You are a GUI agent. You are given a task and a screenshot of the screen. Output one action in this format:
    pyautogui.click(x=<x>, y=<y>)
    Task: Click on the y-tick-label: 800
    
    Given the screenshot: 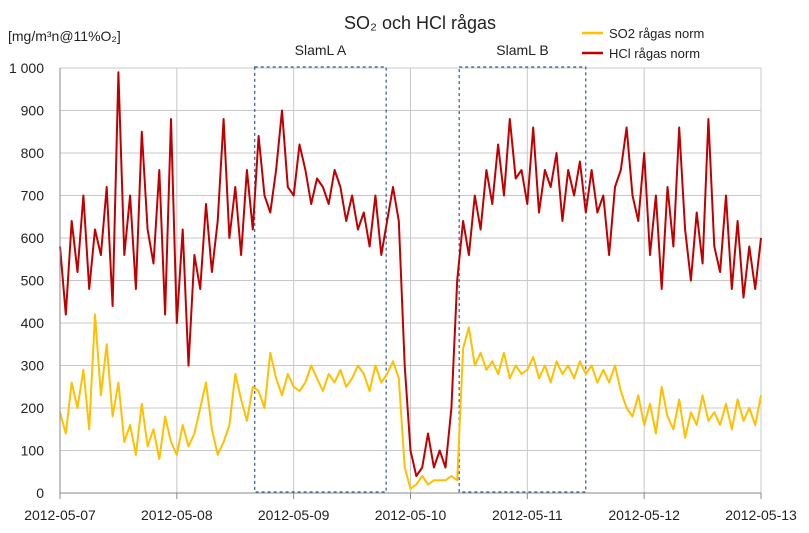 What is the action you would take?
    pyautogui.click(x=33, y=153)
    